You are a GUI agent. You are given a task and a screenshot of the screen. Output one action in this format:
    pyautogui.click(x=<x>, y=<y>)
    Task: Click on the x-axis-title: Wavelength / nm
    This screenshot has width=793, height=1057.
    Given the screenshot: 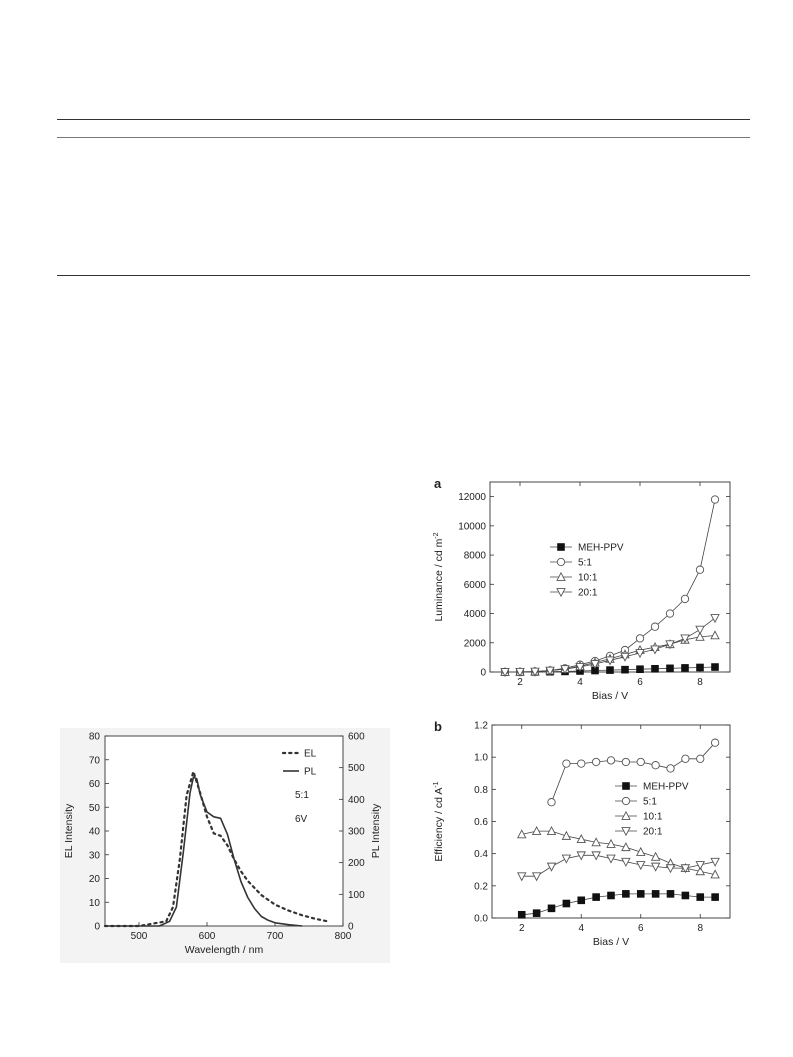 What is the action you would take?
    pyautogui.click(x=224, y=950)
    